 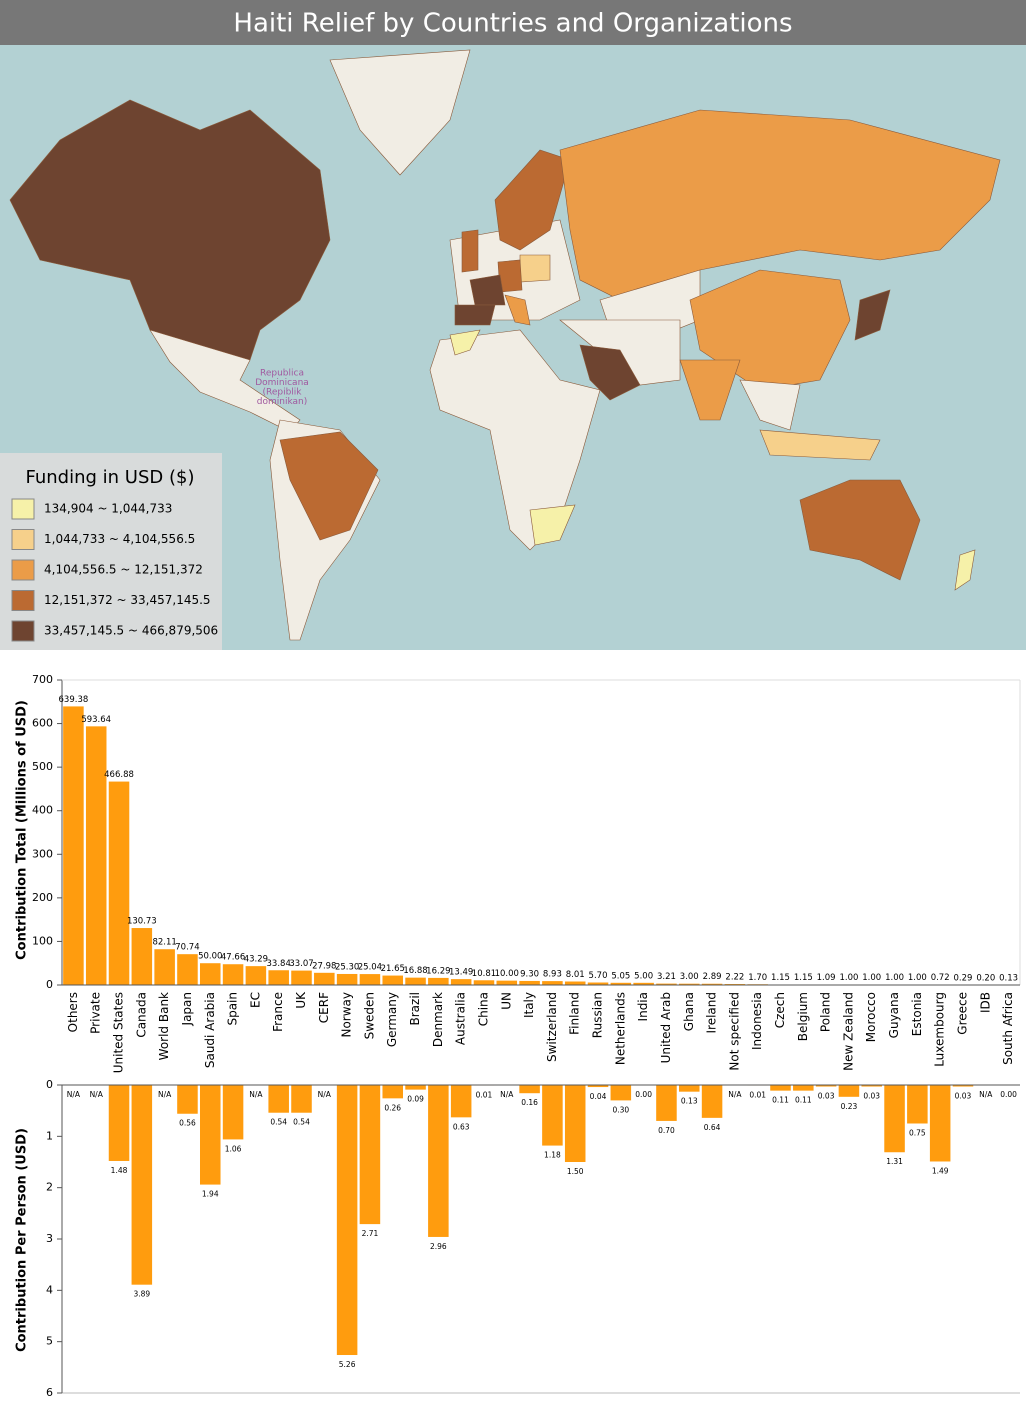 I want to click on x-tick-label: Not specified, so click(x=734, y=1031).